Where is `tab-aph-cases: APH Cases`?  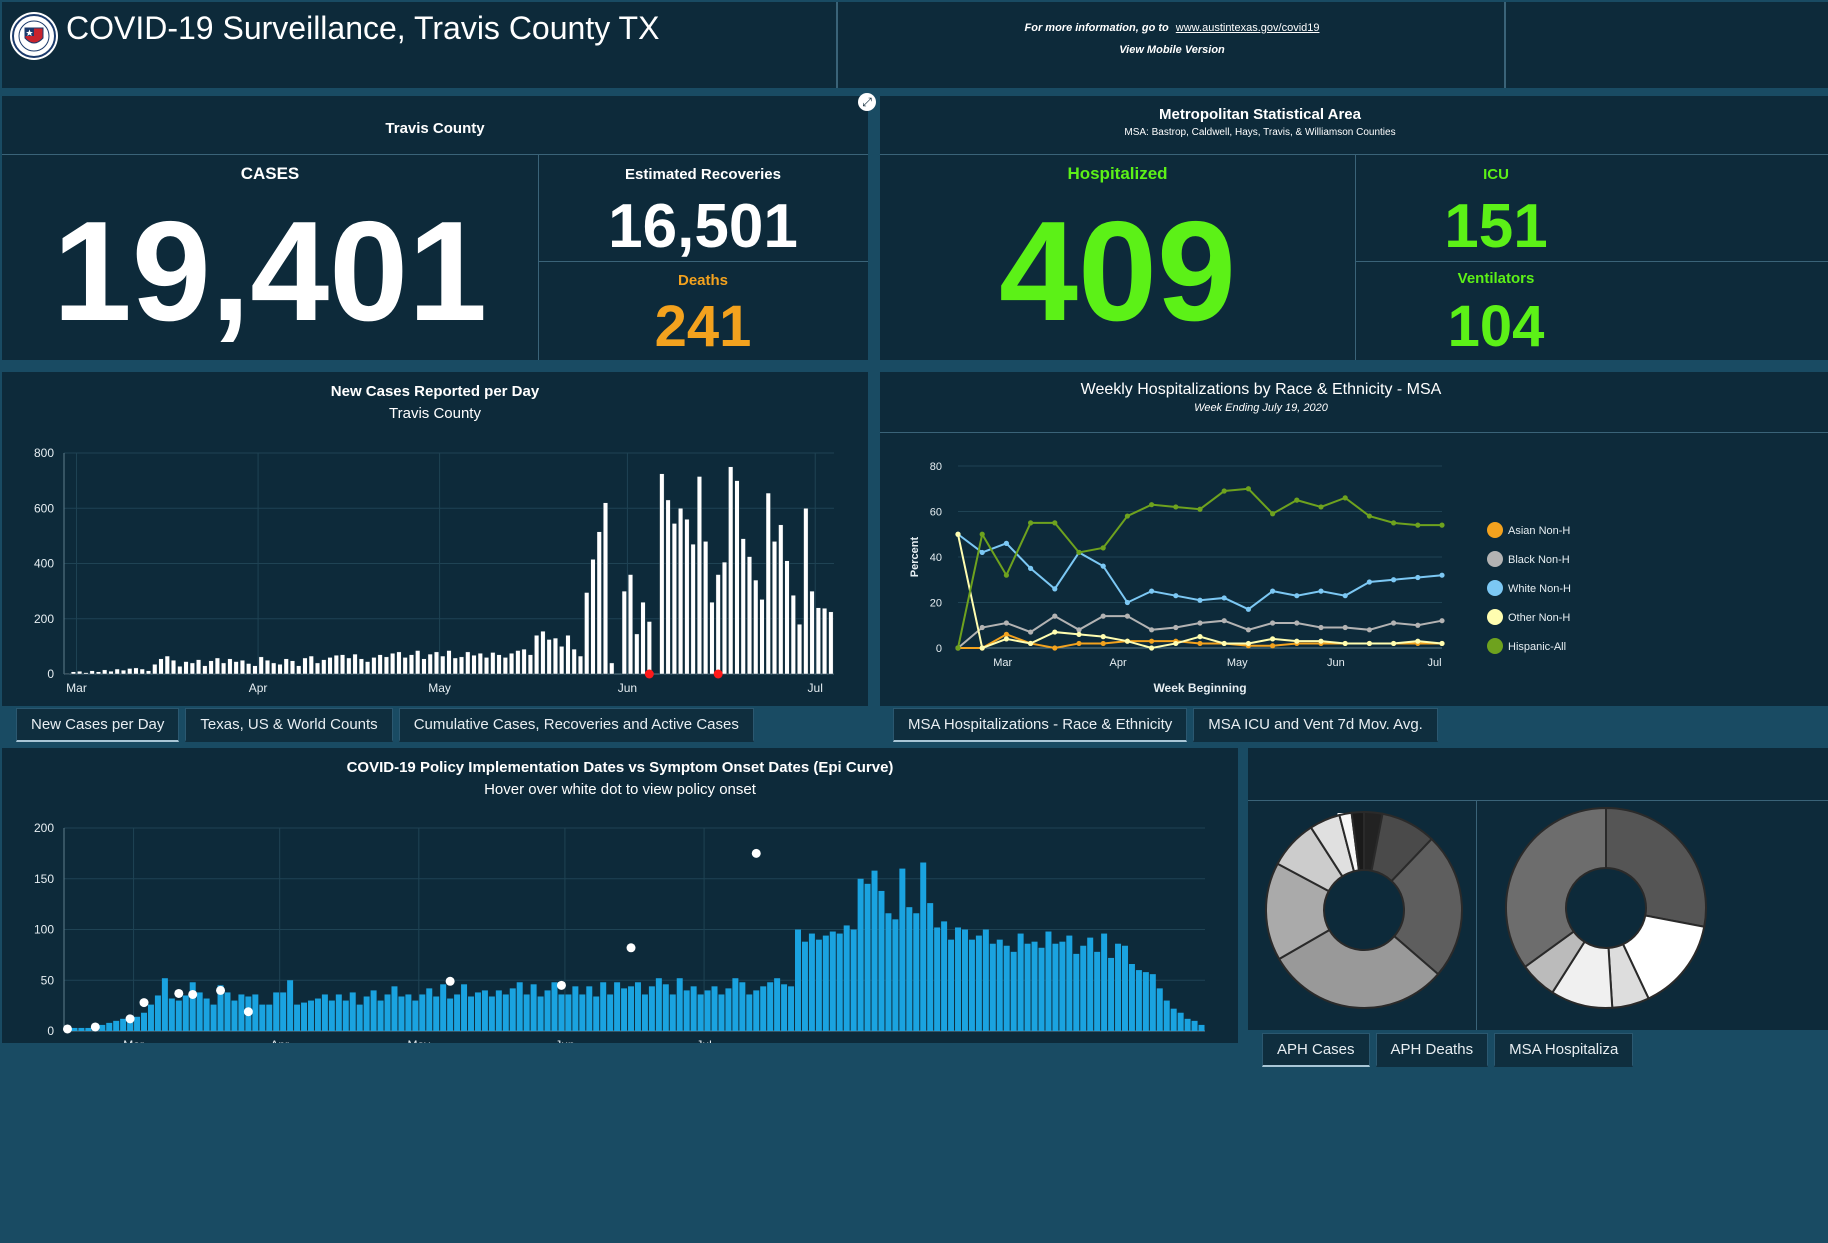 tab-aph-cases: APH Cases is located at coordinates (1316, 1050).